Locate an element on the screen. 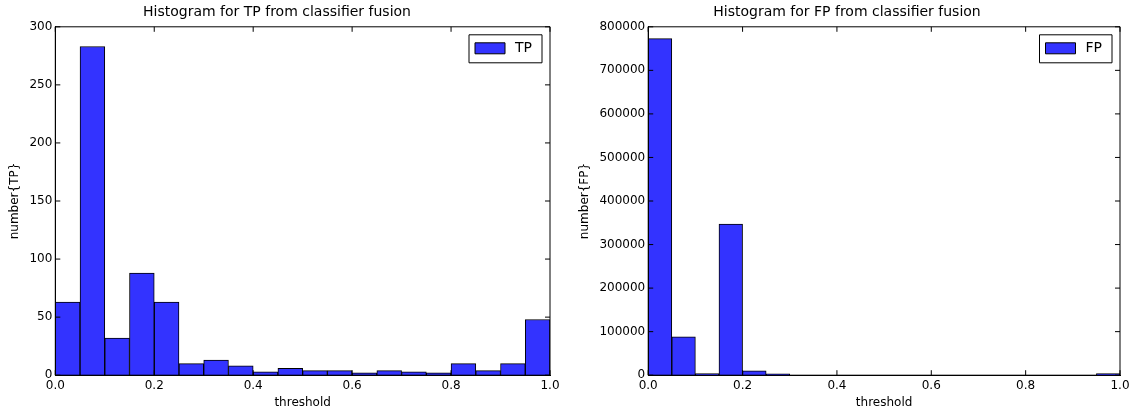  legend-label: FP is located at coordinates (1093, 47).